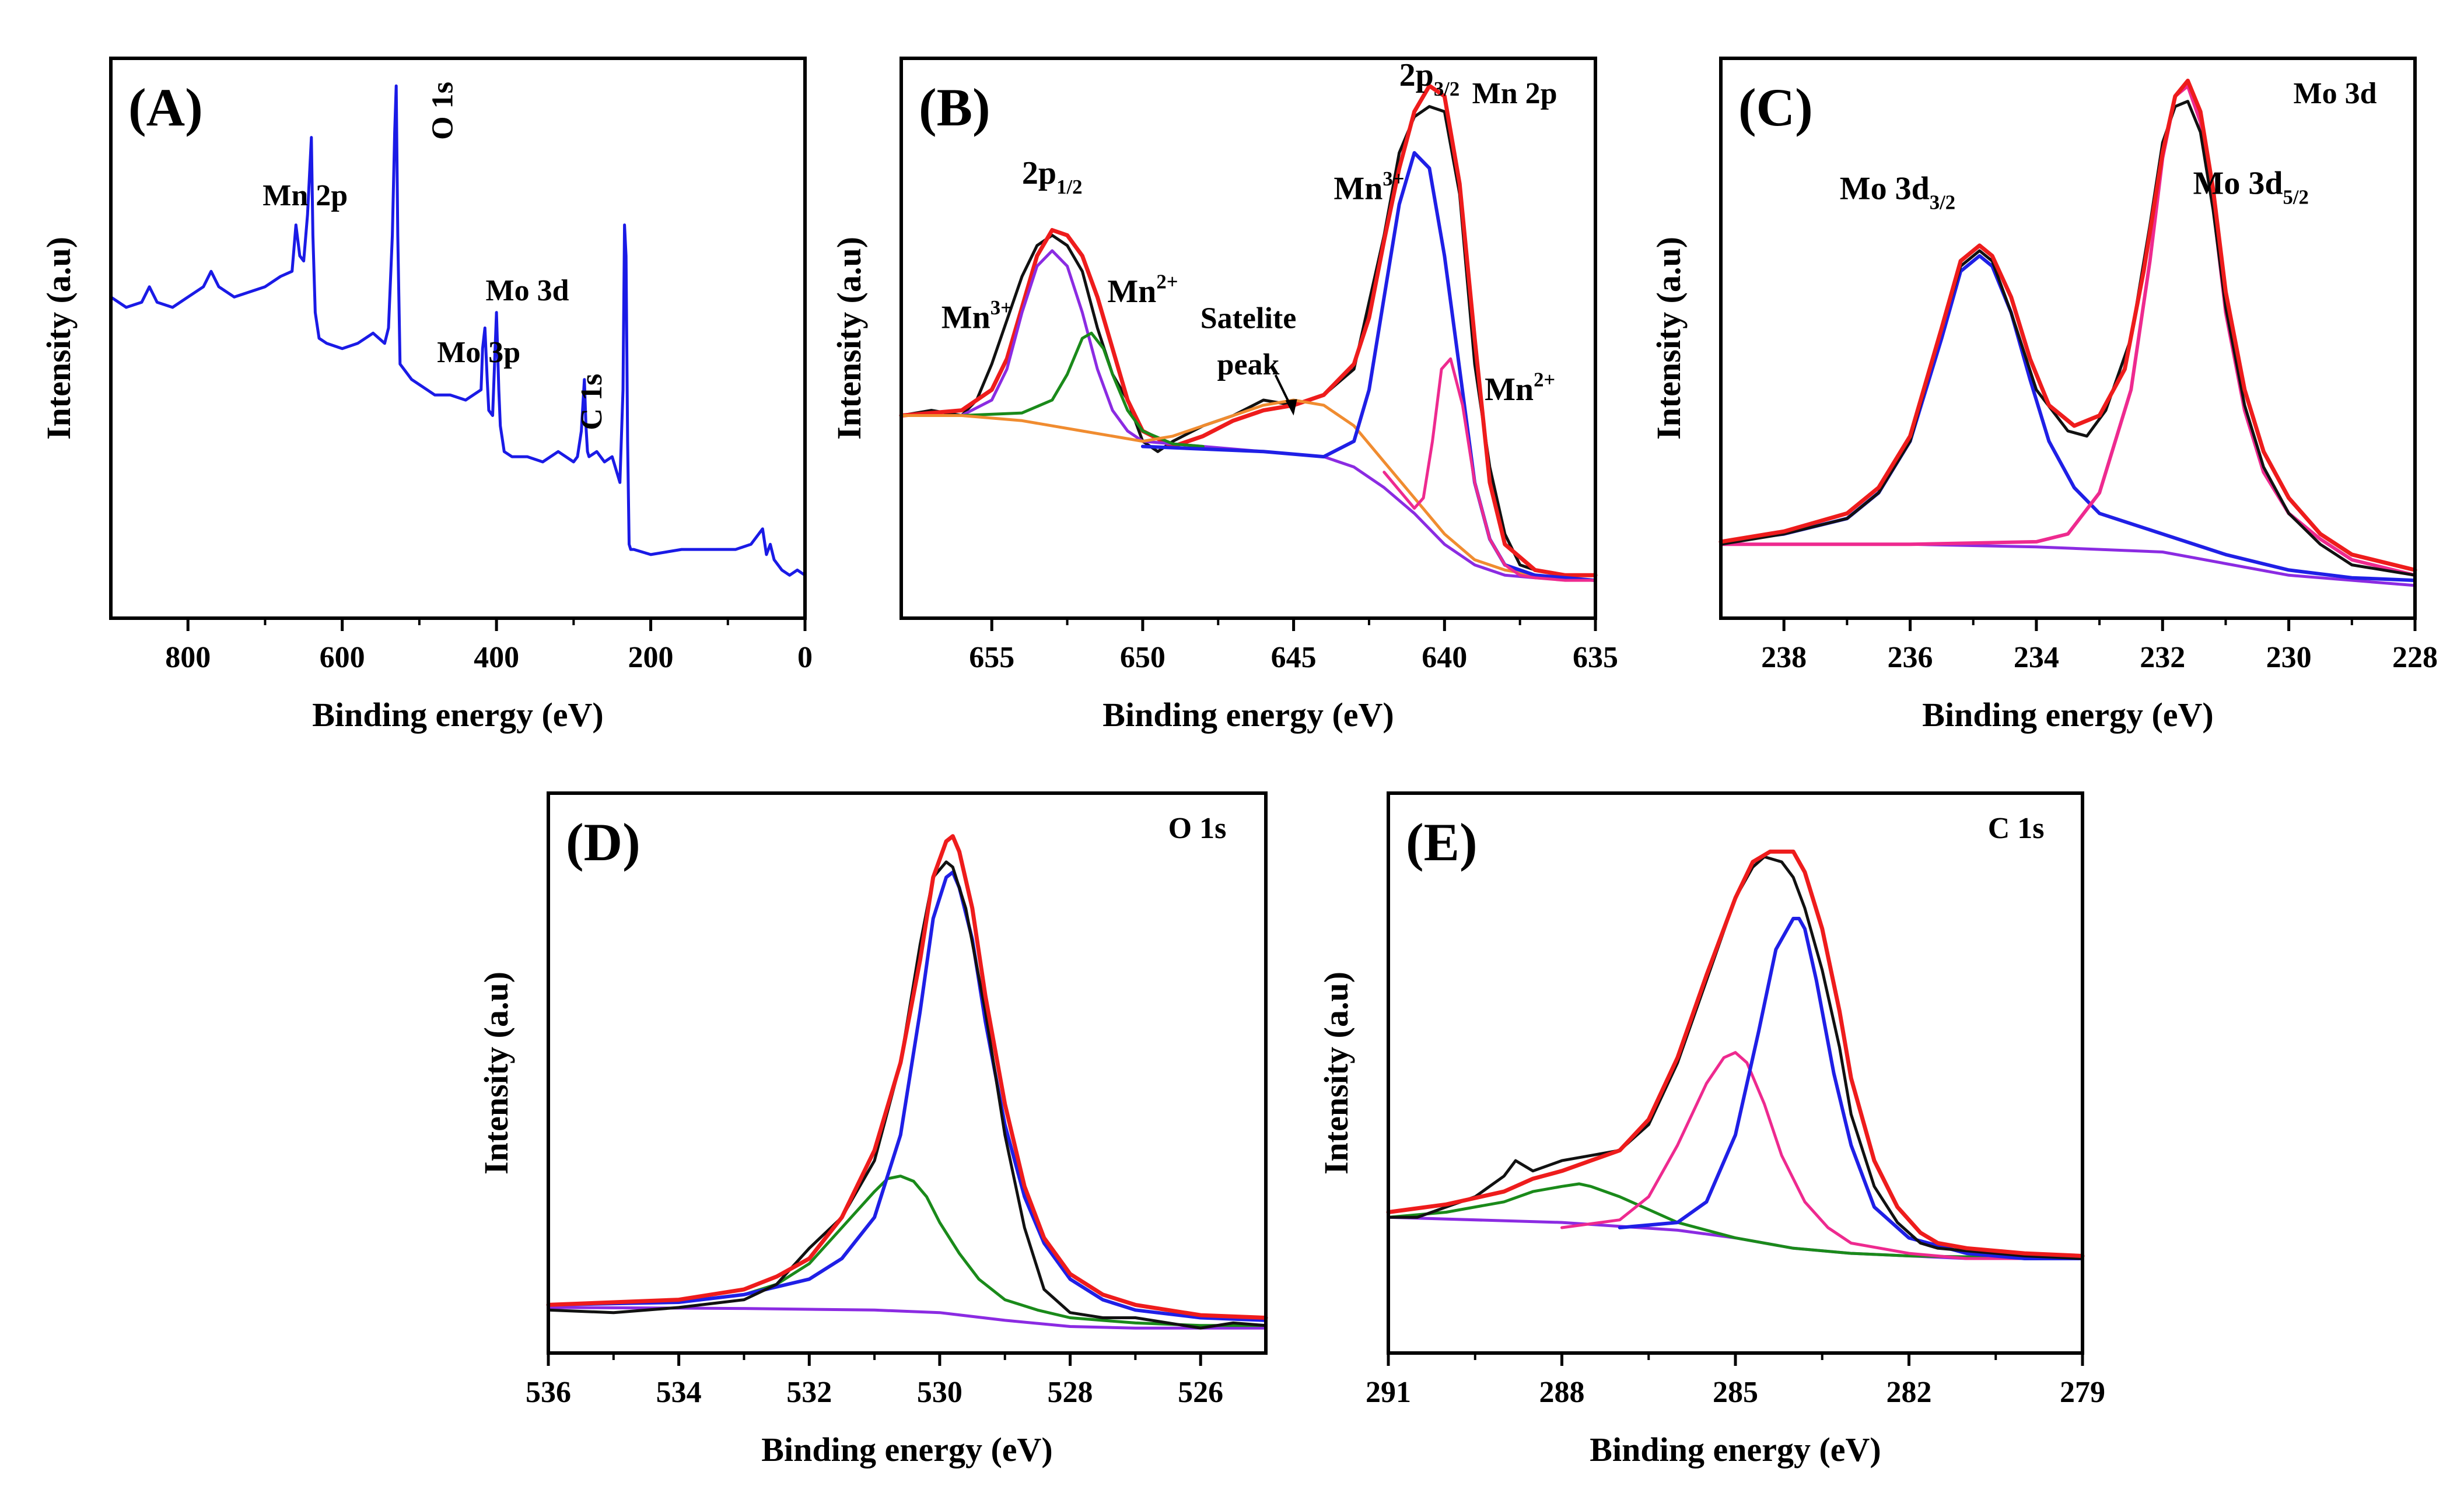  What do you see at coordinates (2016, 828) in the screenshot?
I see `panel-title: C 1s` at bounding box center [2016, 828].